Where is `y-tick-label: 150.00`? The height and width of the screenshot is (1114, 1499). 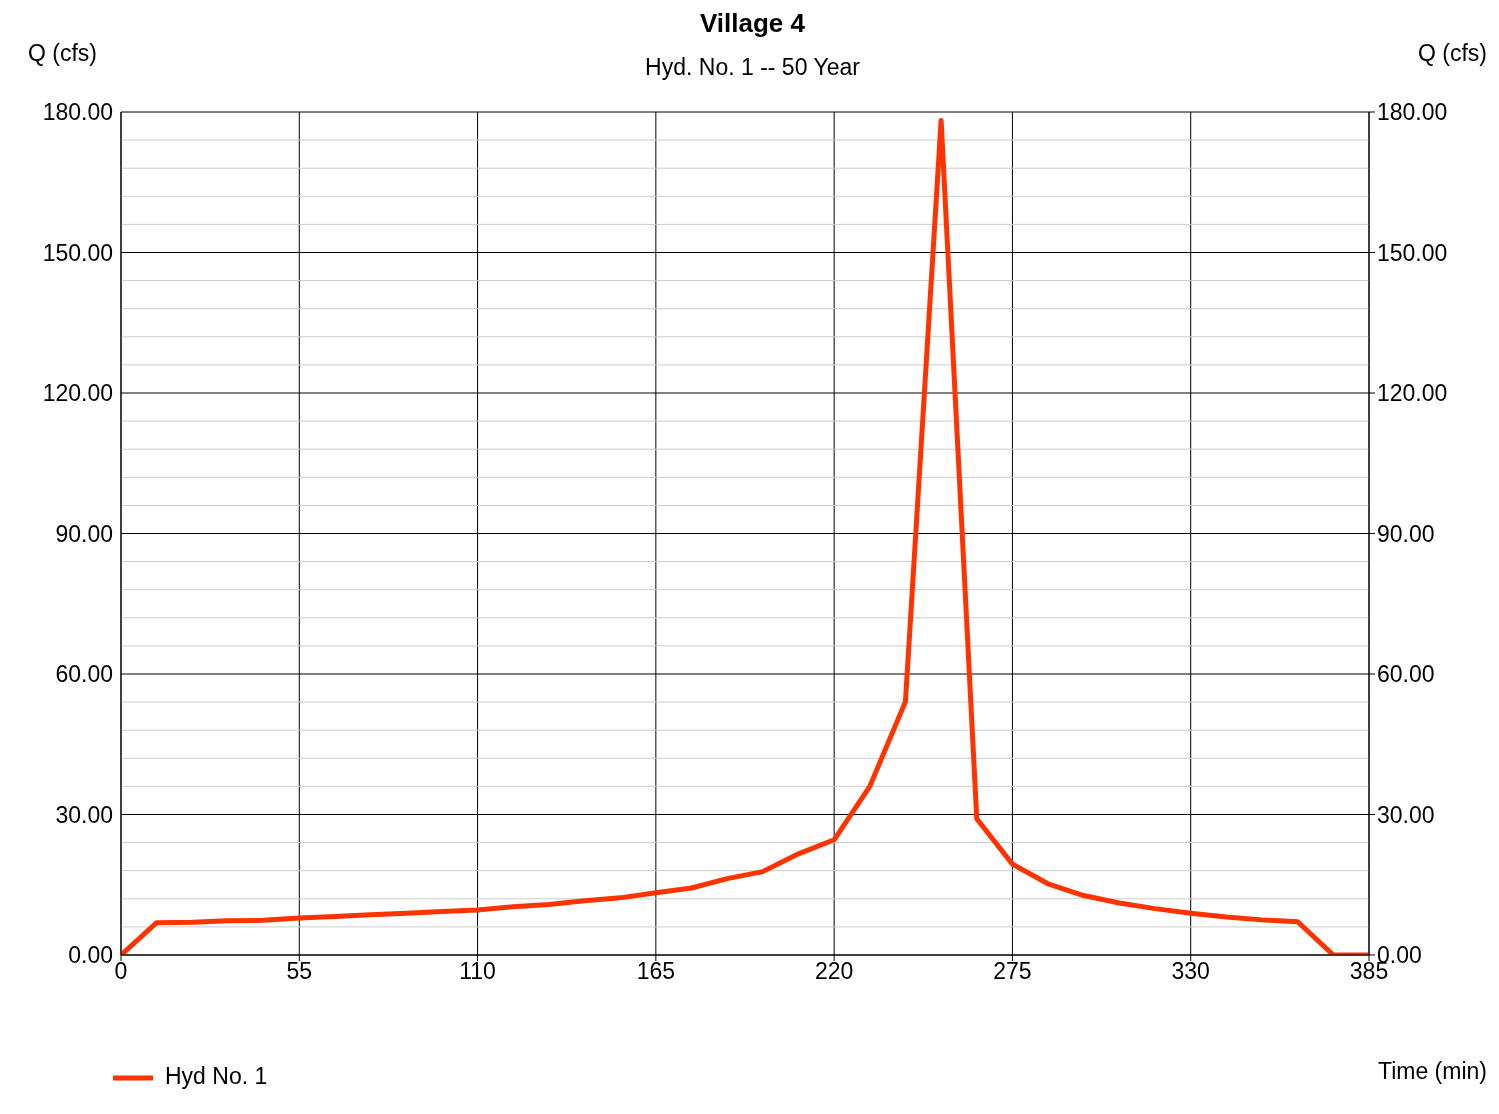
y-tick-label: 150.00 is located at coordinates (77, 252).